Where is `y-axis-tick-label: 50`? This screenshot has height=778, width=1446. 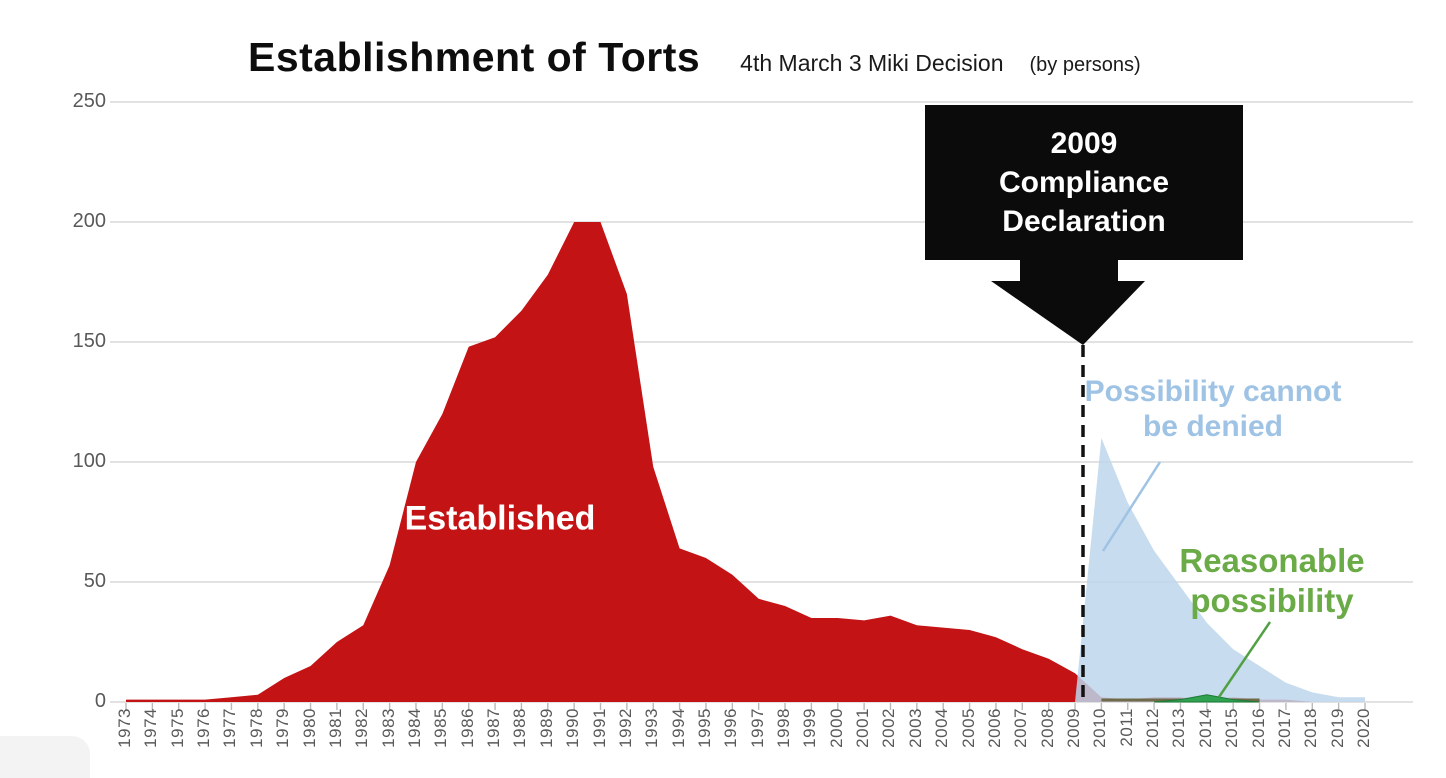
y-axis-tick-label: 50 is located at coordinates (94, 581).